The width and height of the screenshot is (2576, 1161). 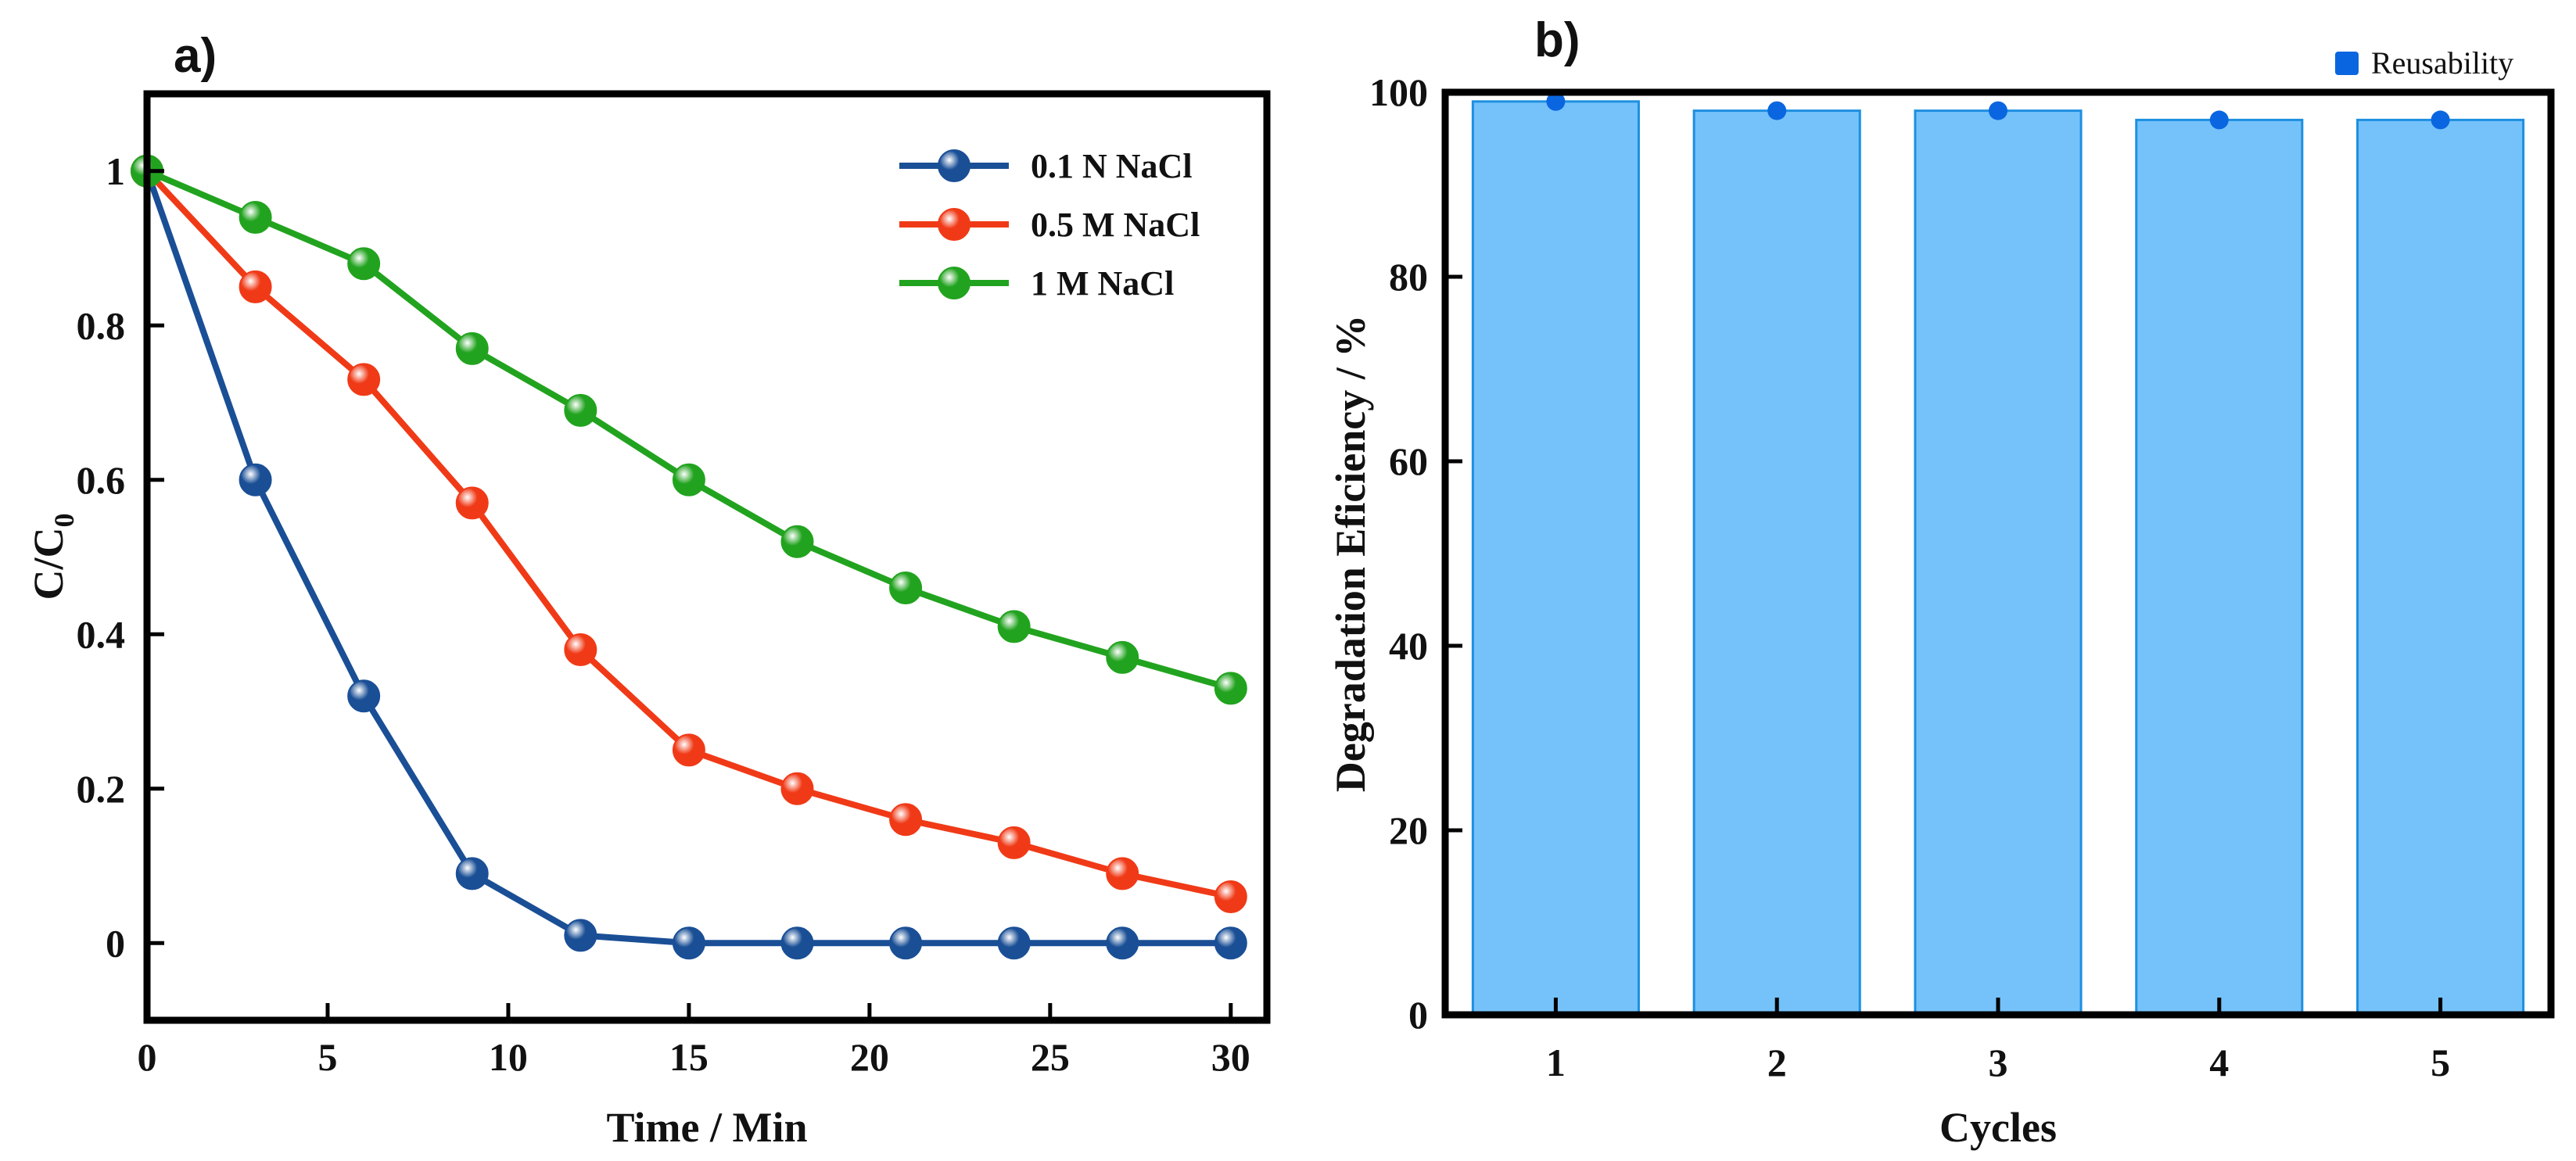 I want to click on panel-a-y-tick-label: 0.6, so click(x=101, y=480).